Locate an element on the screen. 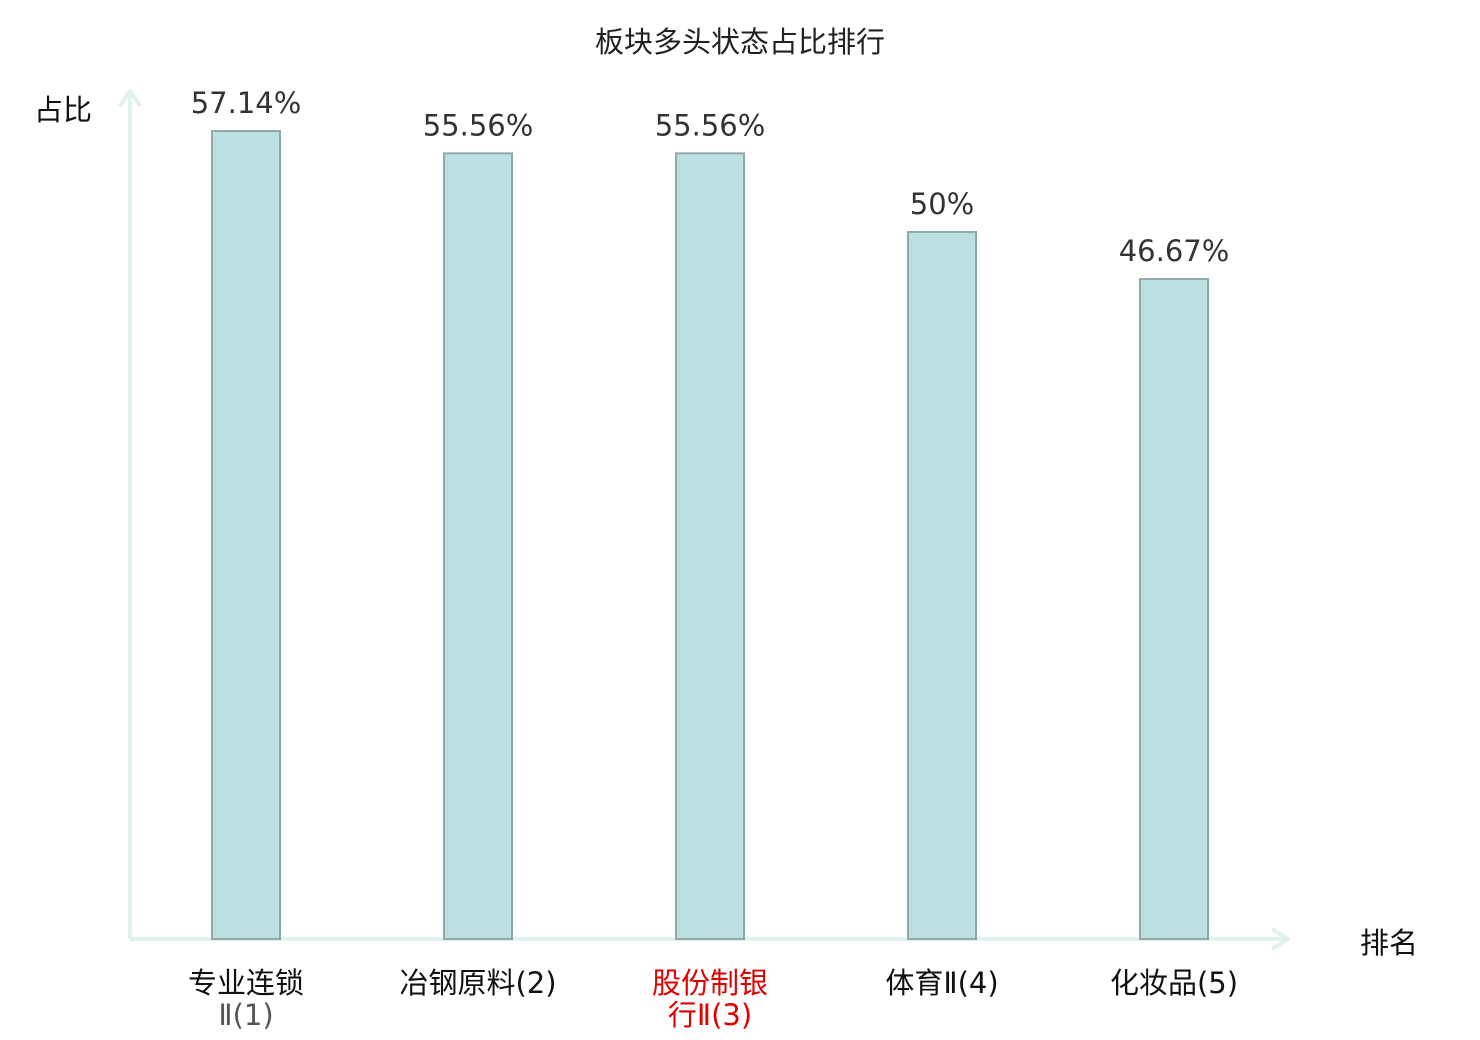  value-labels-group: 57.14% 55.56% 55.56% 50% 46.67% is located at coordinates (710, 177).